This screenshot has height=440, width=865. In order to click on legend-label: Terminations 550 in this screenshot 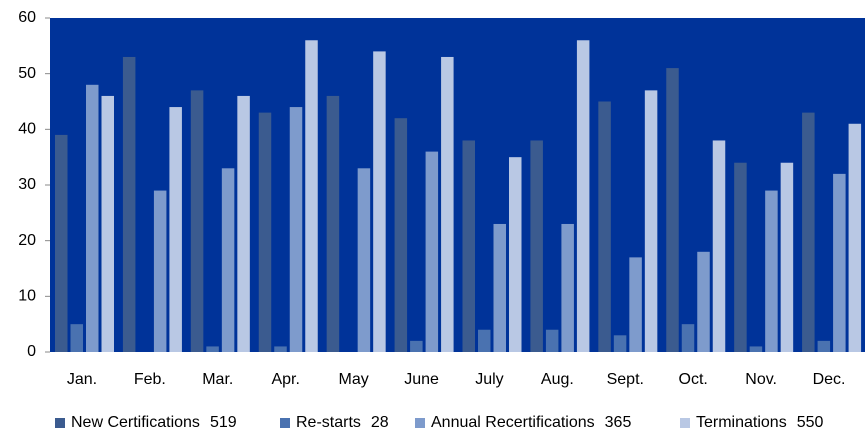, I will do `click(760, 422)`.